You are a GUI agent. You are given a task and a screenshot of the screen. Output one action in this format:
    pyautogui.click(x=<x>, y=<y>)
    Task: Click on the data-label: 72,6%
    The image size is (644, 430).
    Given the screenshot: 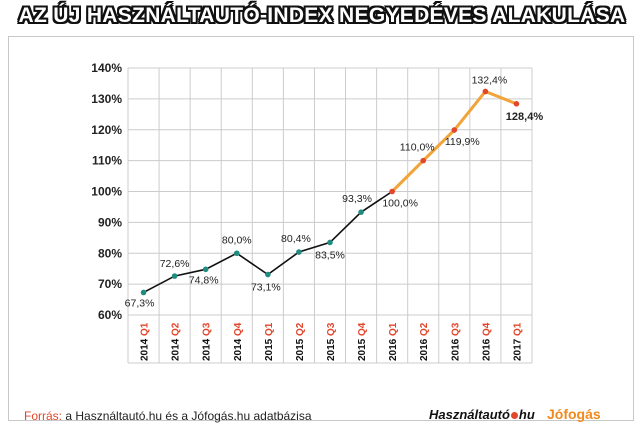 What is the action you would take?
    pyautogui.click(x=175, y=264)
    